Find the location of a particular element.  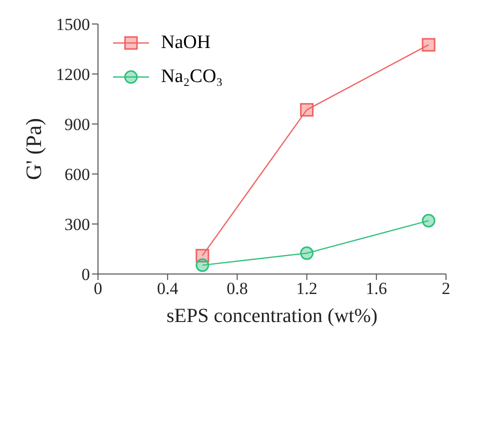

legend-label: NaOH is located at coordinates (186, 43).